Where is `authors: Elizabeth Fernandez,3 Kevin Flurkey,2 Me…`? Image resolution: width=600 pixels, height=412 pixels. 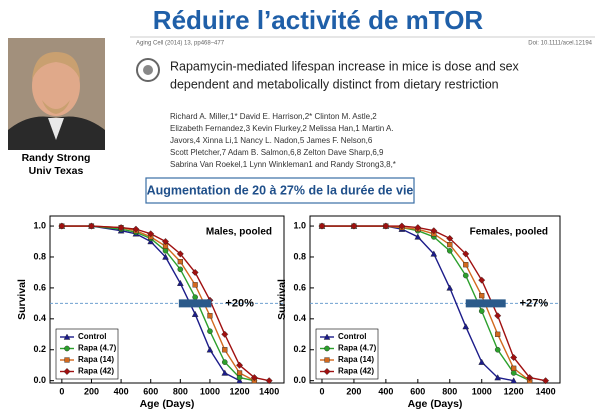
authors: Elizabeth Fernandez,3 Kevin Flurkey,2 Me… is located at coordinates (282, 128).